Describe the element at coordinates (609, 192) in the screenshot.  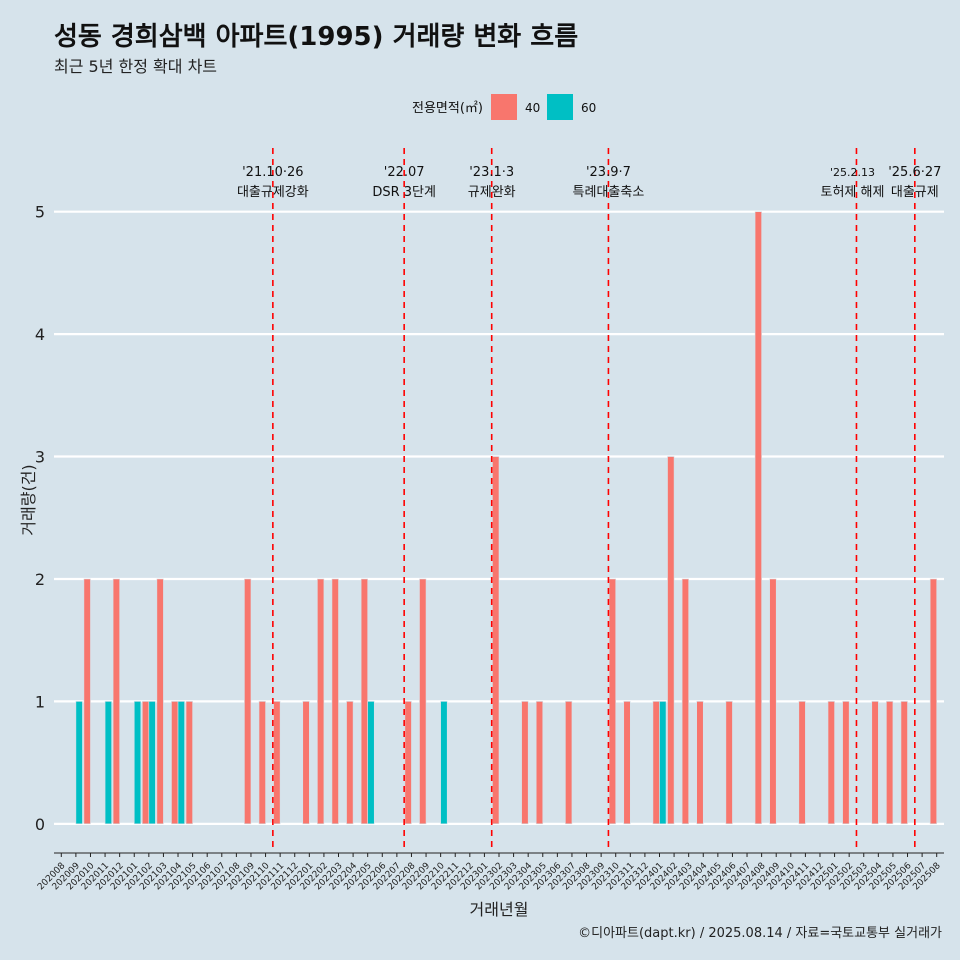
I see `event-name-label: 특례대출축소` at that location.